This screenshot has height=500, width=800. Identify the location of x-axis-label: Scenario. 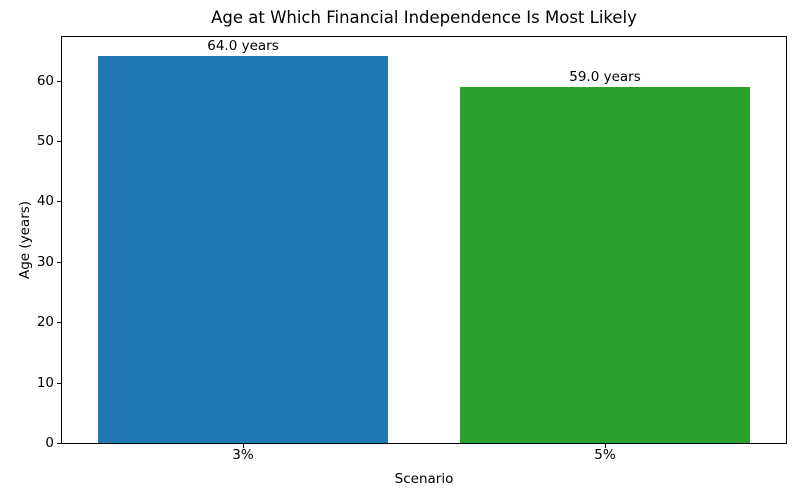
(424, 479).